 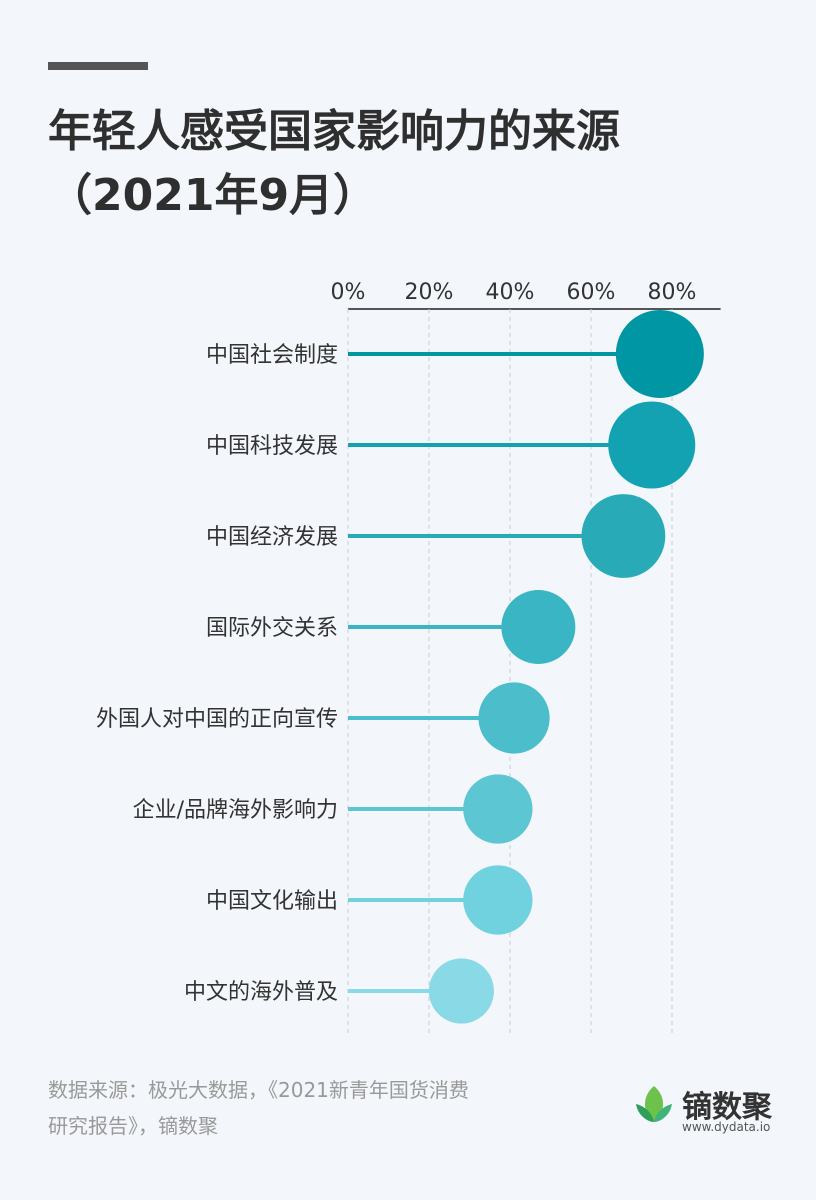 I want to click on data-source: 数据来源：极光大数据，《2021新青年国货消费 研究报告》，镝数聚, so click(x=328, y=1108).